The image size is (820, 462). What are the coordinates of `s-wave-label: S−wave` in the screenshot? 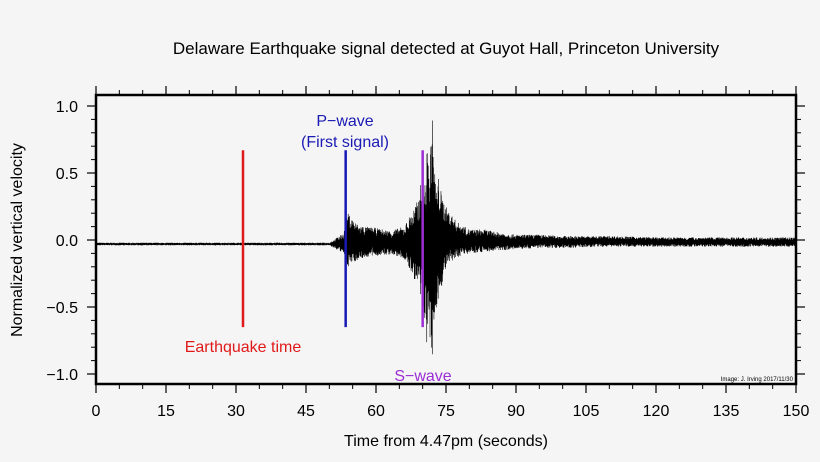 It's located at (422, 376).